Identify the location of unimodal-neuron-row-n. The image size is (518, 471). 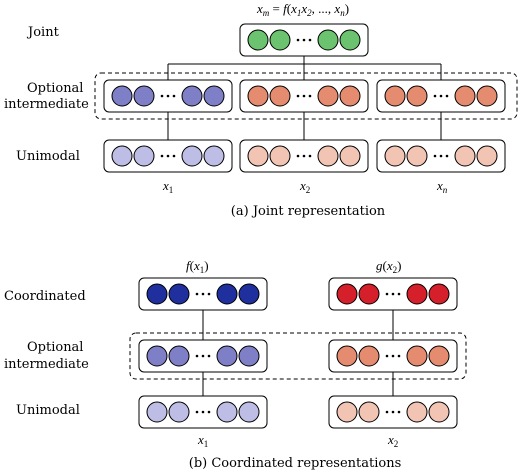
(441, 156).